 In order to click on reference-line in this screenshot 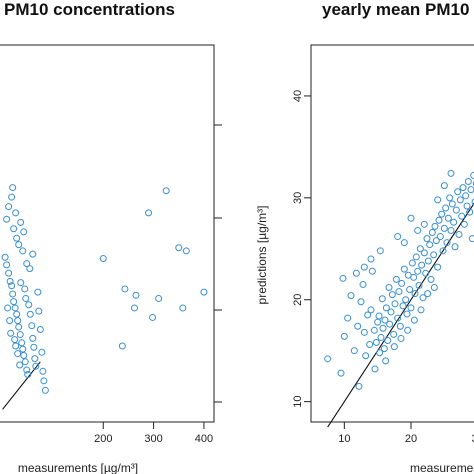, I will do `click(400, 315)`.